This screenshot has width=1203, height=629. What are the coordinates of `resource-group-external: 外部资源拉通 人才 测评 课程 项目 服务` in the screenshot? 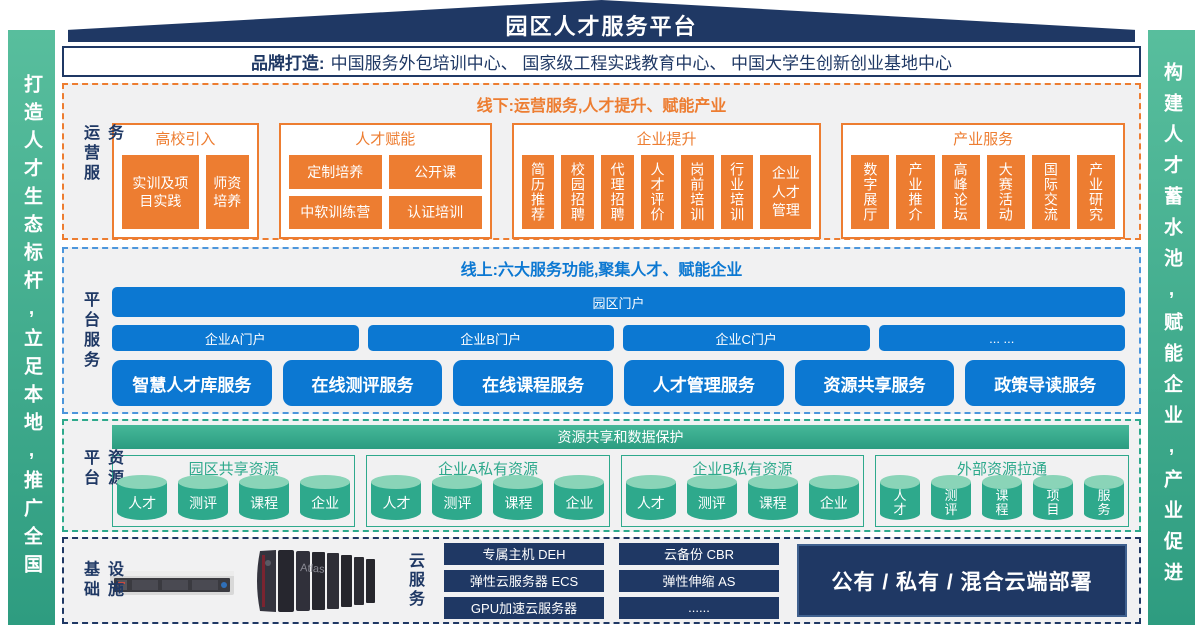 It's located at (1001, 491).